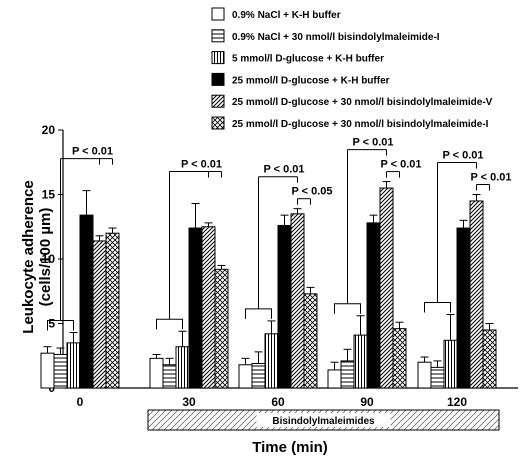 This screenshot has width=520, height=458. Describe the element at coordinates (290, 447) in the screenshot. I see `x-axis-title: Time (min)` at that location.